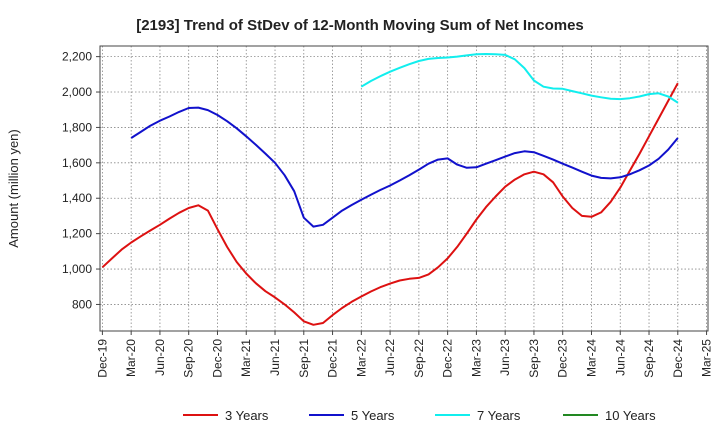 This screenshot has width=720, height=440. I want to click on y-tick-label: 2,200, so click(77, 57).